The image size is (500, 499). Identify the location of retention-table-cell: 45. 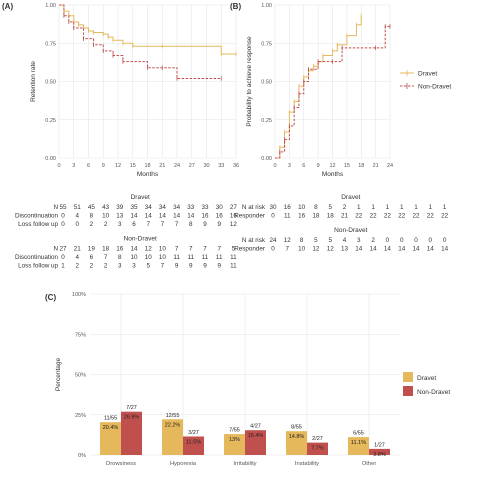
(92, 207).